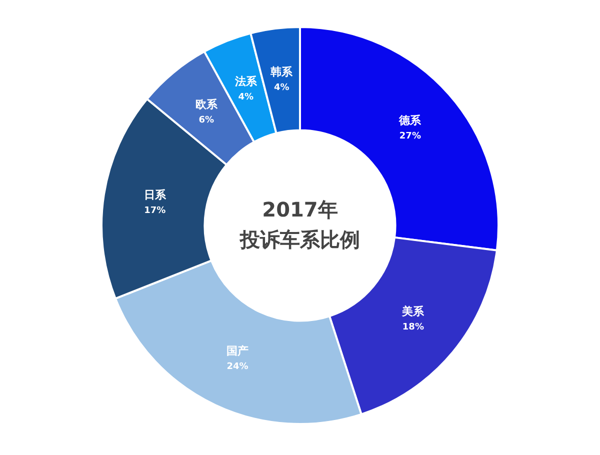 The width and height of the screenshot is (600, 455). Describe the element at coordinates (206, 105) in the screenshot. I see `slice-label: 欧系` at that location.